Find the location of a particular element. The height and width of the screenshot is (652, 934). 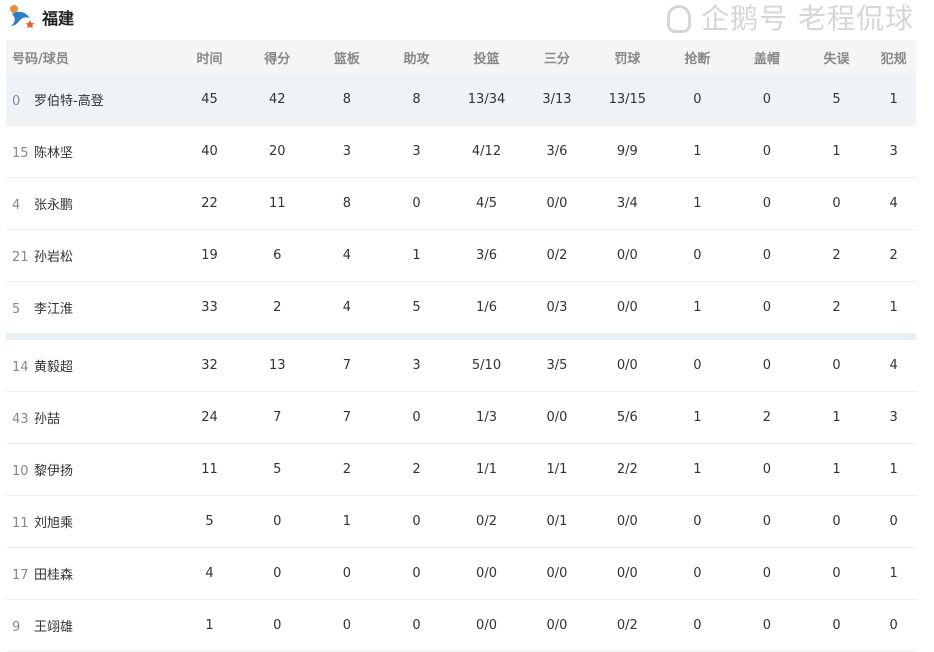

player-name: 黄毅超 is located at coordinates (54, 367).